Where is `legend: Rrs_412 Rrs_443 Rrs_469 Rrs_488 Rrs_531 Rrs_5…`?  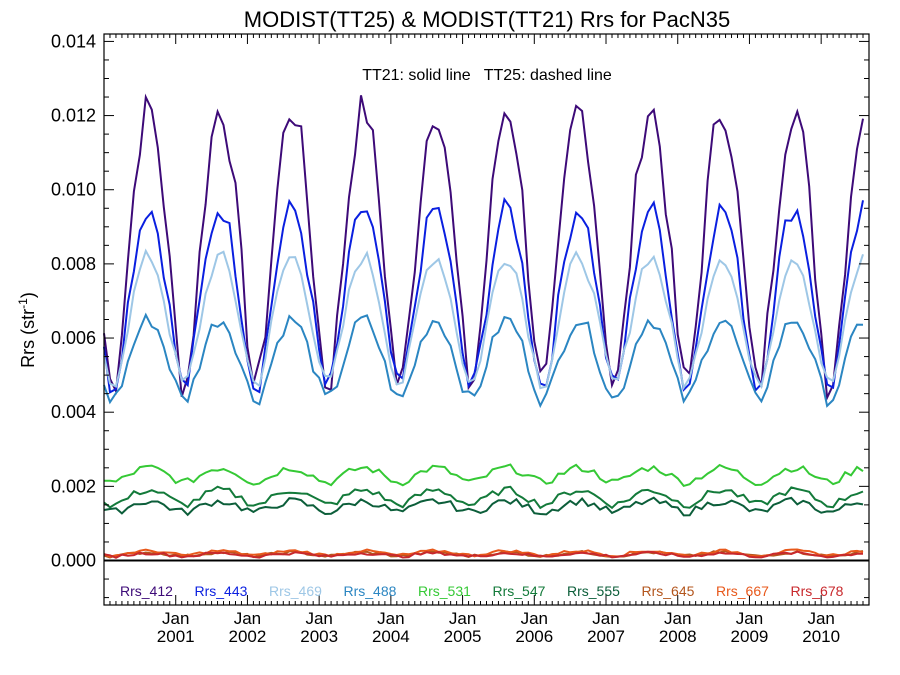
legend: Rrs_412 Rrs_443 Rrs_469 Rrs_488 Rrs_531 Rrs_5… is located at coordinates (482, 591).